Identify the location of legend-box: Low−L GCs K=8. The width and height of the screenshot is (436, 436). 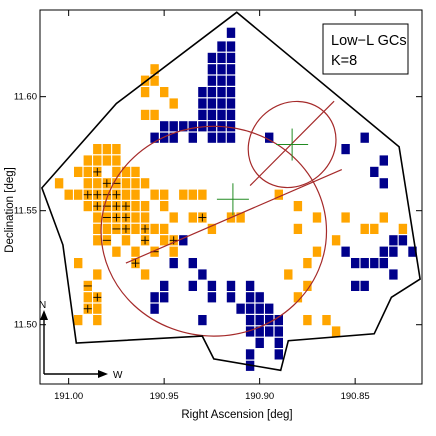
(365, 49).